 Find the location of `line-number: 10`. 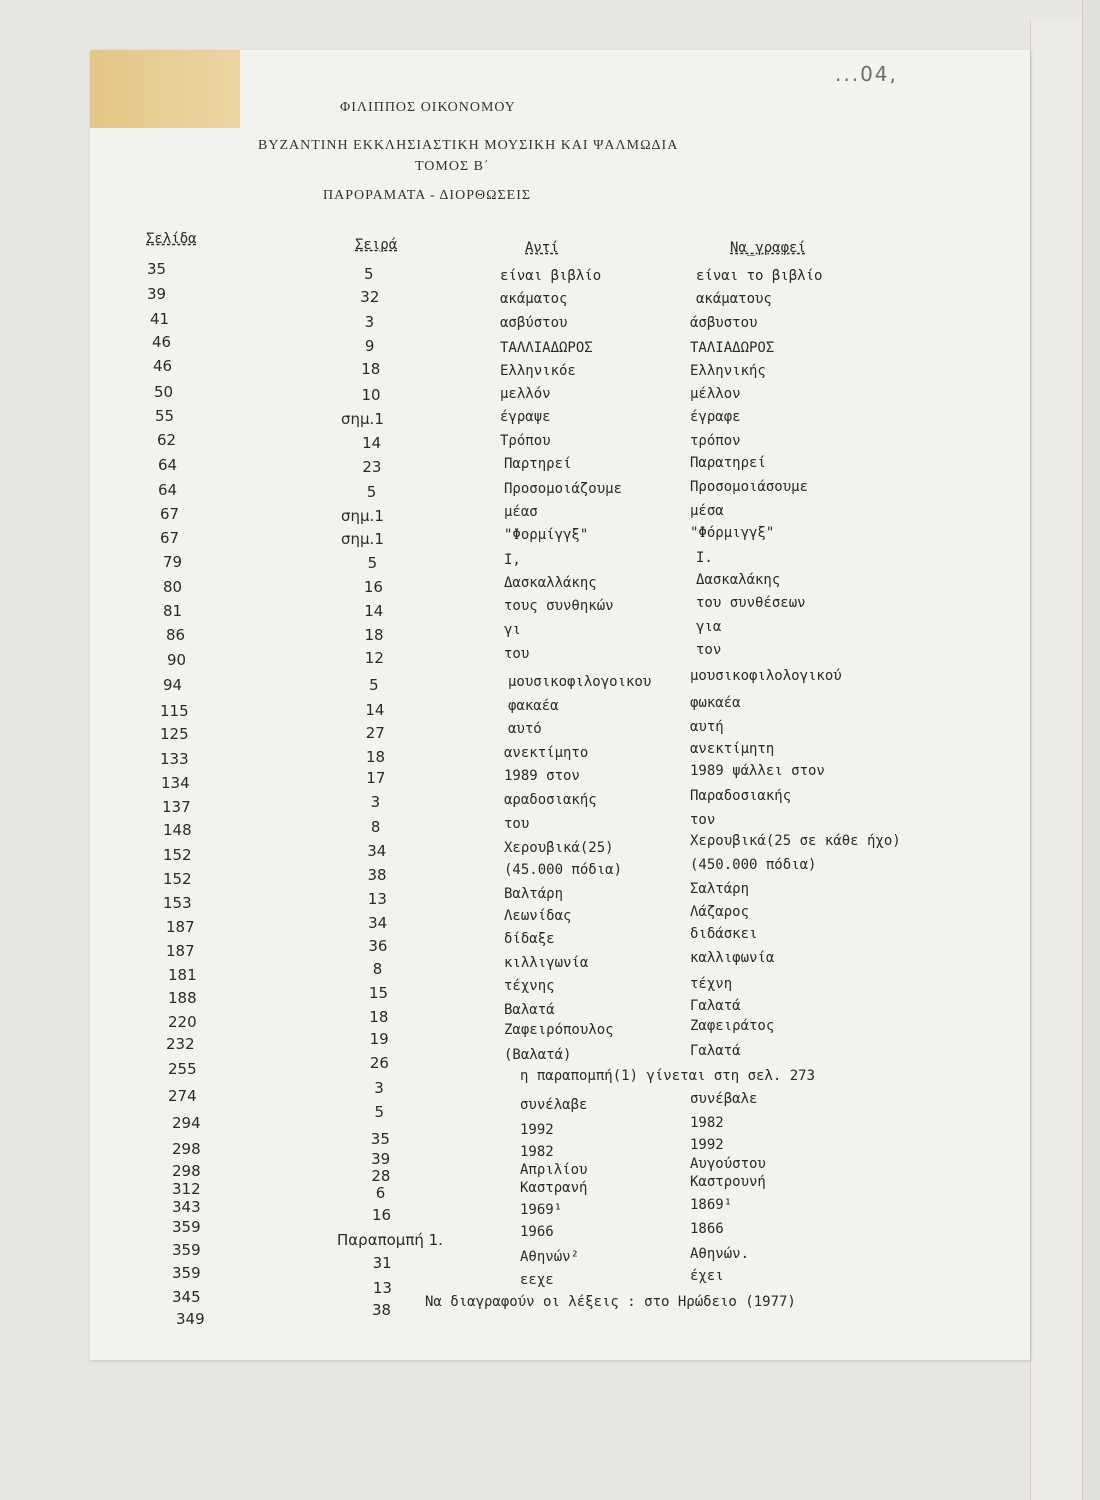

line-number: 10 is located at coordinates (371, 395).